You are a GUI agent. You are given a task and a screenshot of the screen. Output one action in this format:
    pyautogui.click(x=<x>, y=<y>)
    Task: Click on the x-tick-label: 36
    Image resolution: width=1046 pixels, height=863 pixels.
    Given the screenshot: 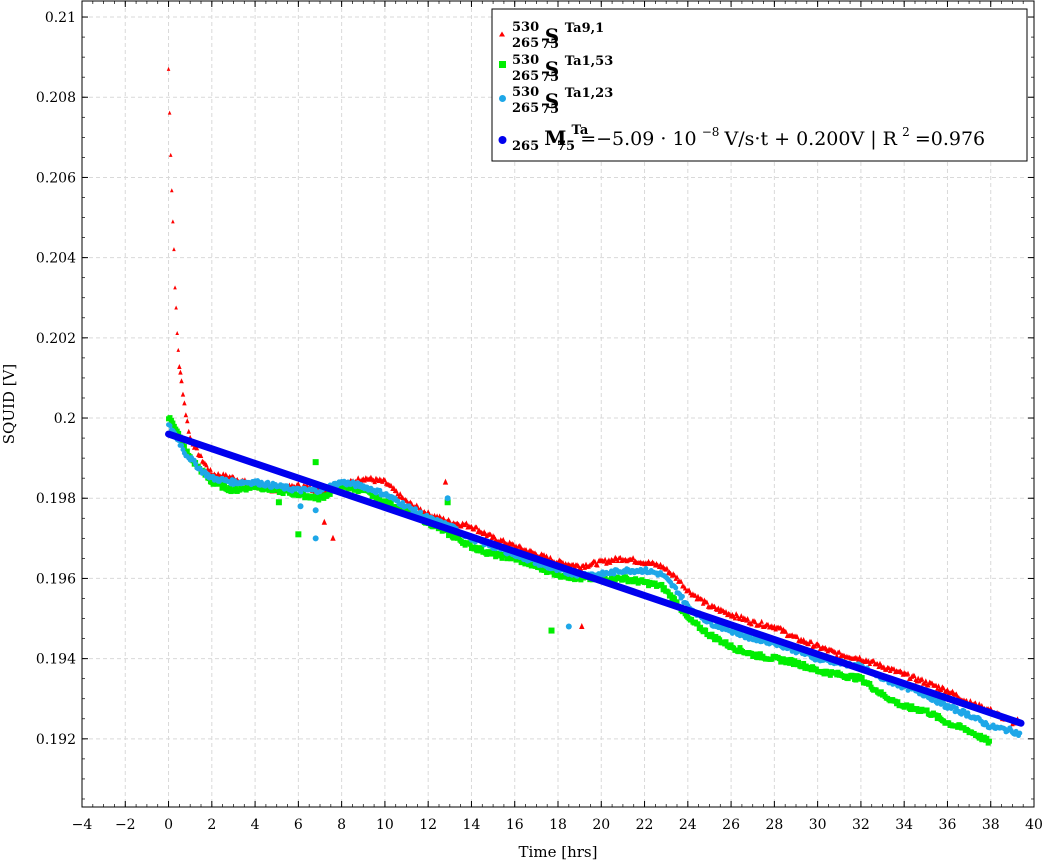 What is the action you would take?
    pyautogui.click(x=948, y=825)
    